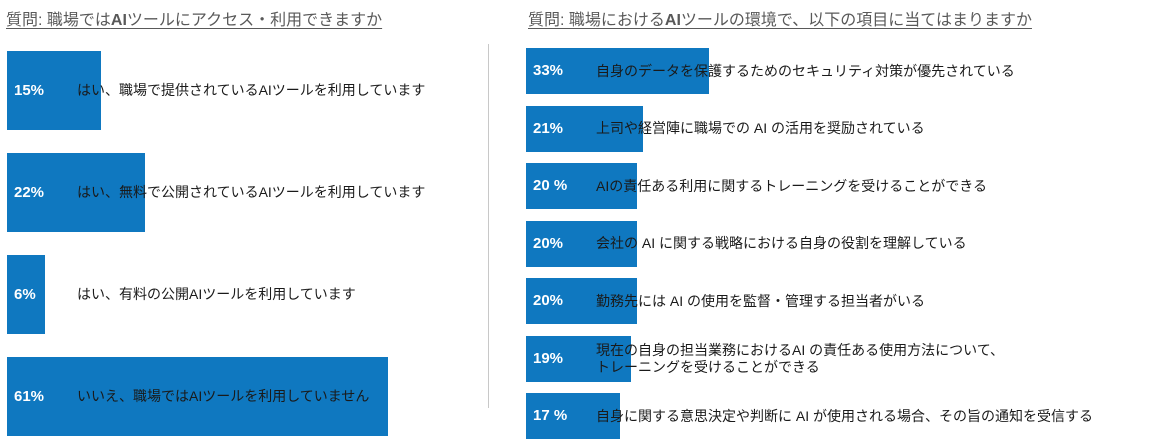 The height and width of the screenshot is (443, 1169). What do you see at coordinates (223, 396) in the screenshot?
I see `bar-category-label: いいえ、職場ではAIツールを利用していません` at bounding box center [223, 396].